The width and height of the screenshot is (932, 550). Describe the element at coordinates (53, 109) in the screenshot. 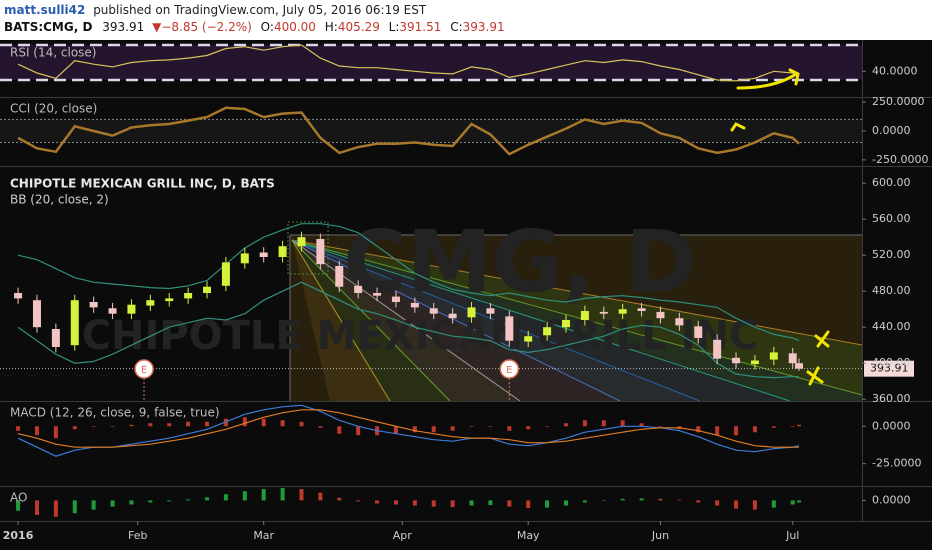

I see `panel-title: CCI (20, close)` at that location.